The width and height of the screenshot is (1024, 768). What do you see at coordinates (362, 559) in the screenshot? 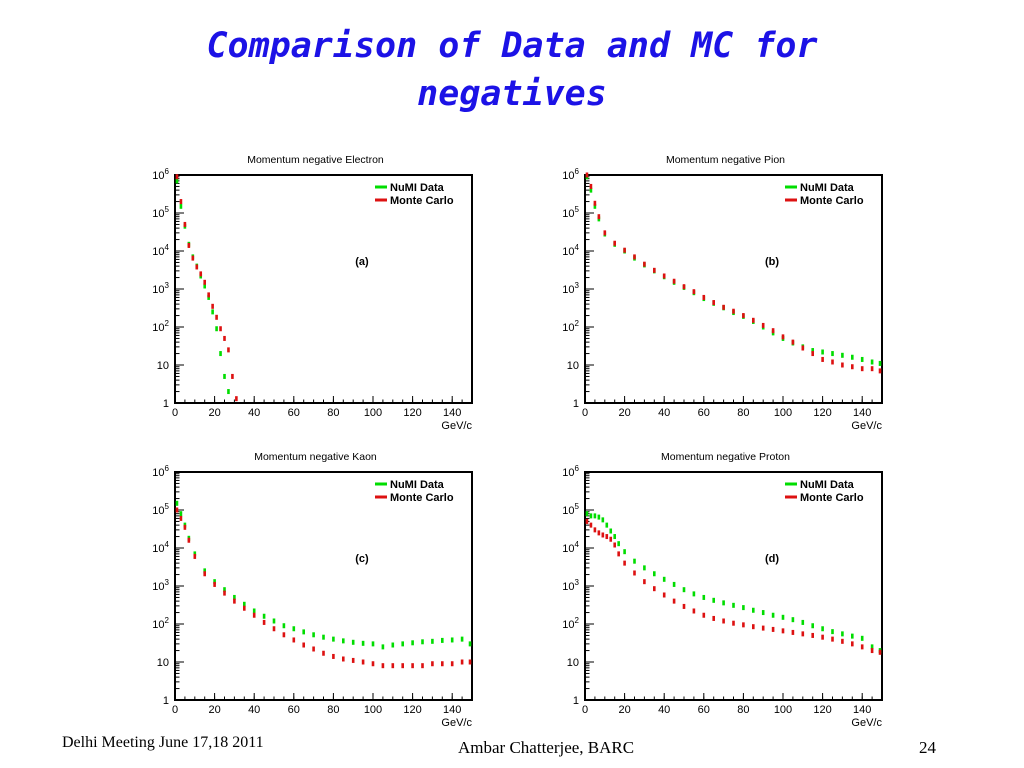
I see `panel-label: (c)` at bounding box center [362, 559].